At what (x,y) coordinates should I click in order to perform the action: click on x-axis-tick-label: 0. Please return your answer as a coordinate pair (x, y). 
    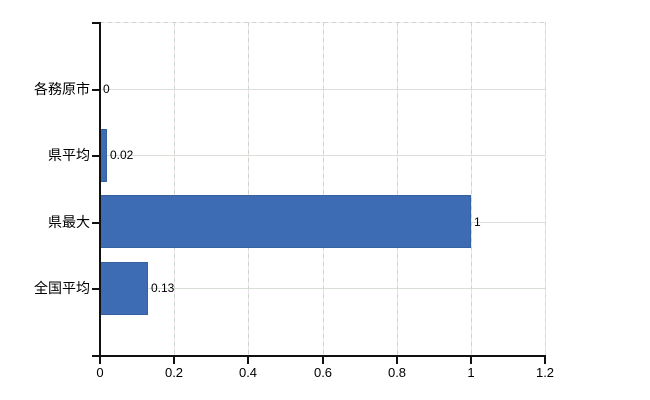
    Looking at the image, I should click on (100, 372).